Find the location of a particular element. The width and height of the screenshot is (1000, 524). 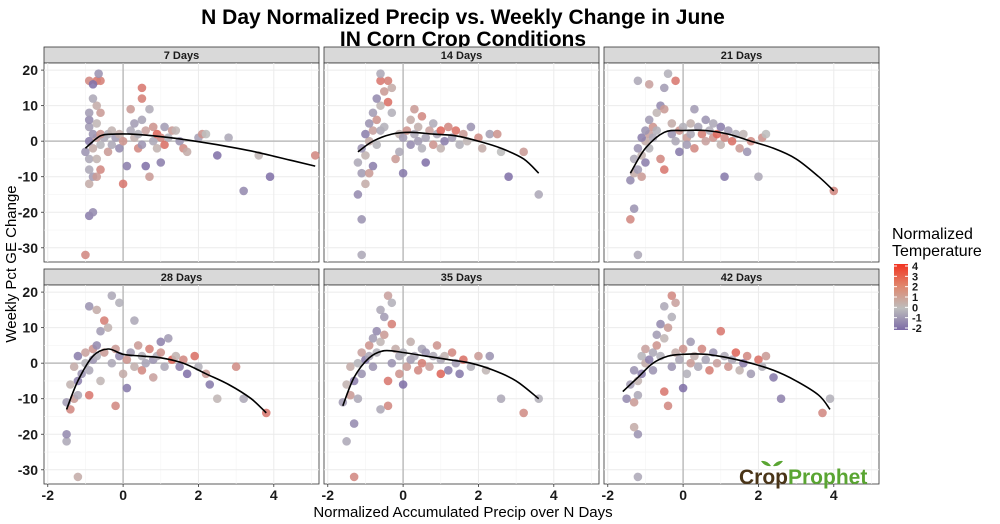

data-point: 0.7, -10 is located at coordinates (149, 177).